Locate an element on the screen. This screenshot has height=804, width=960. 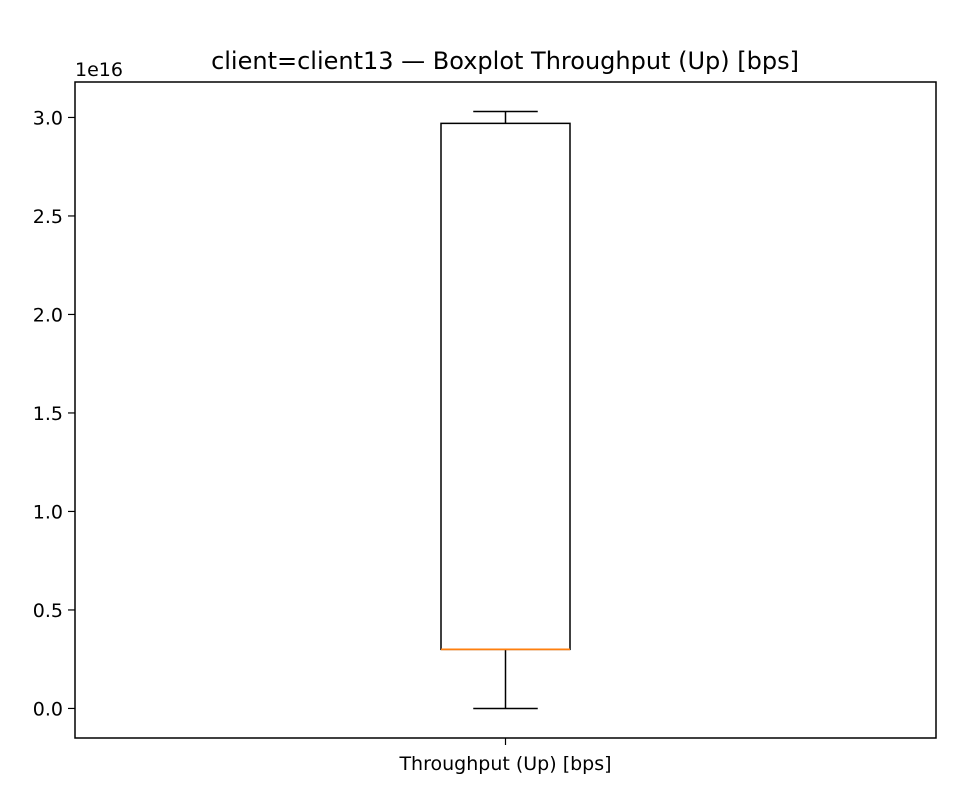
y-tick-label: 1.0 is located at coordinates (48, 512).